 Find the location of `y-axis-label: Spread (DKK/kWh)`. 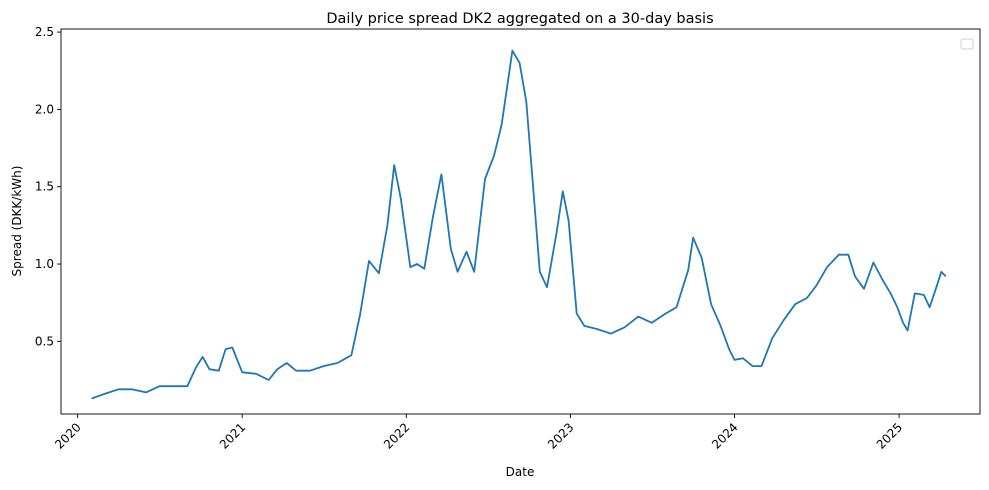

y-axis-label: Spread (DKK/kWh) is located at coordinates (17, 221).